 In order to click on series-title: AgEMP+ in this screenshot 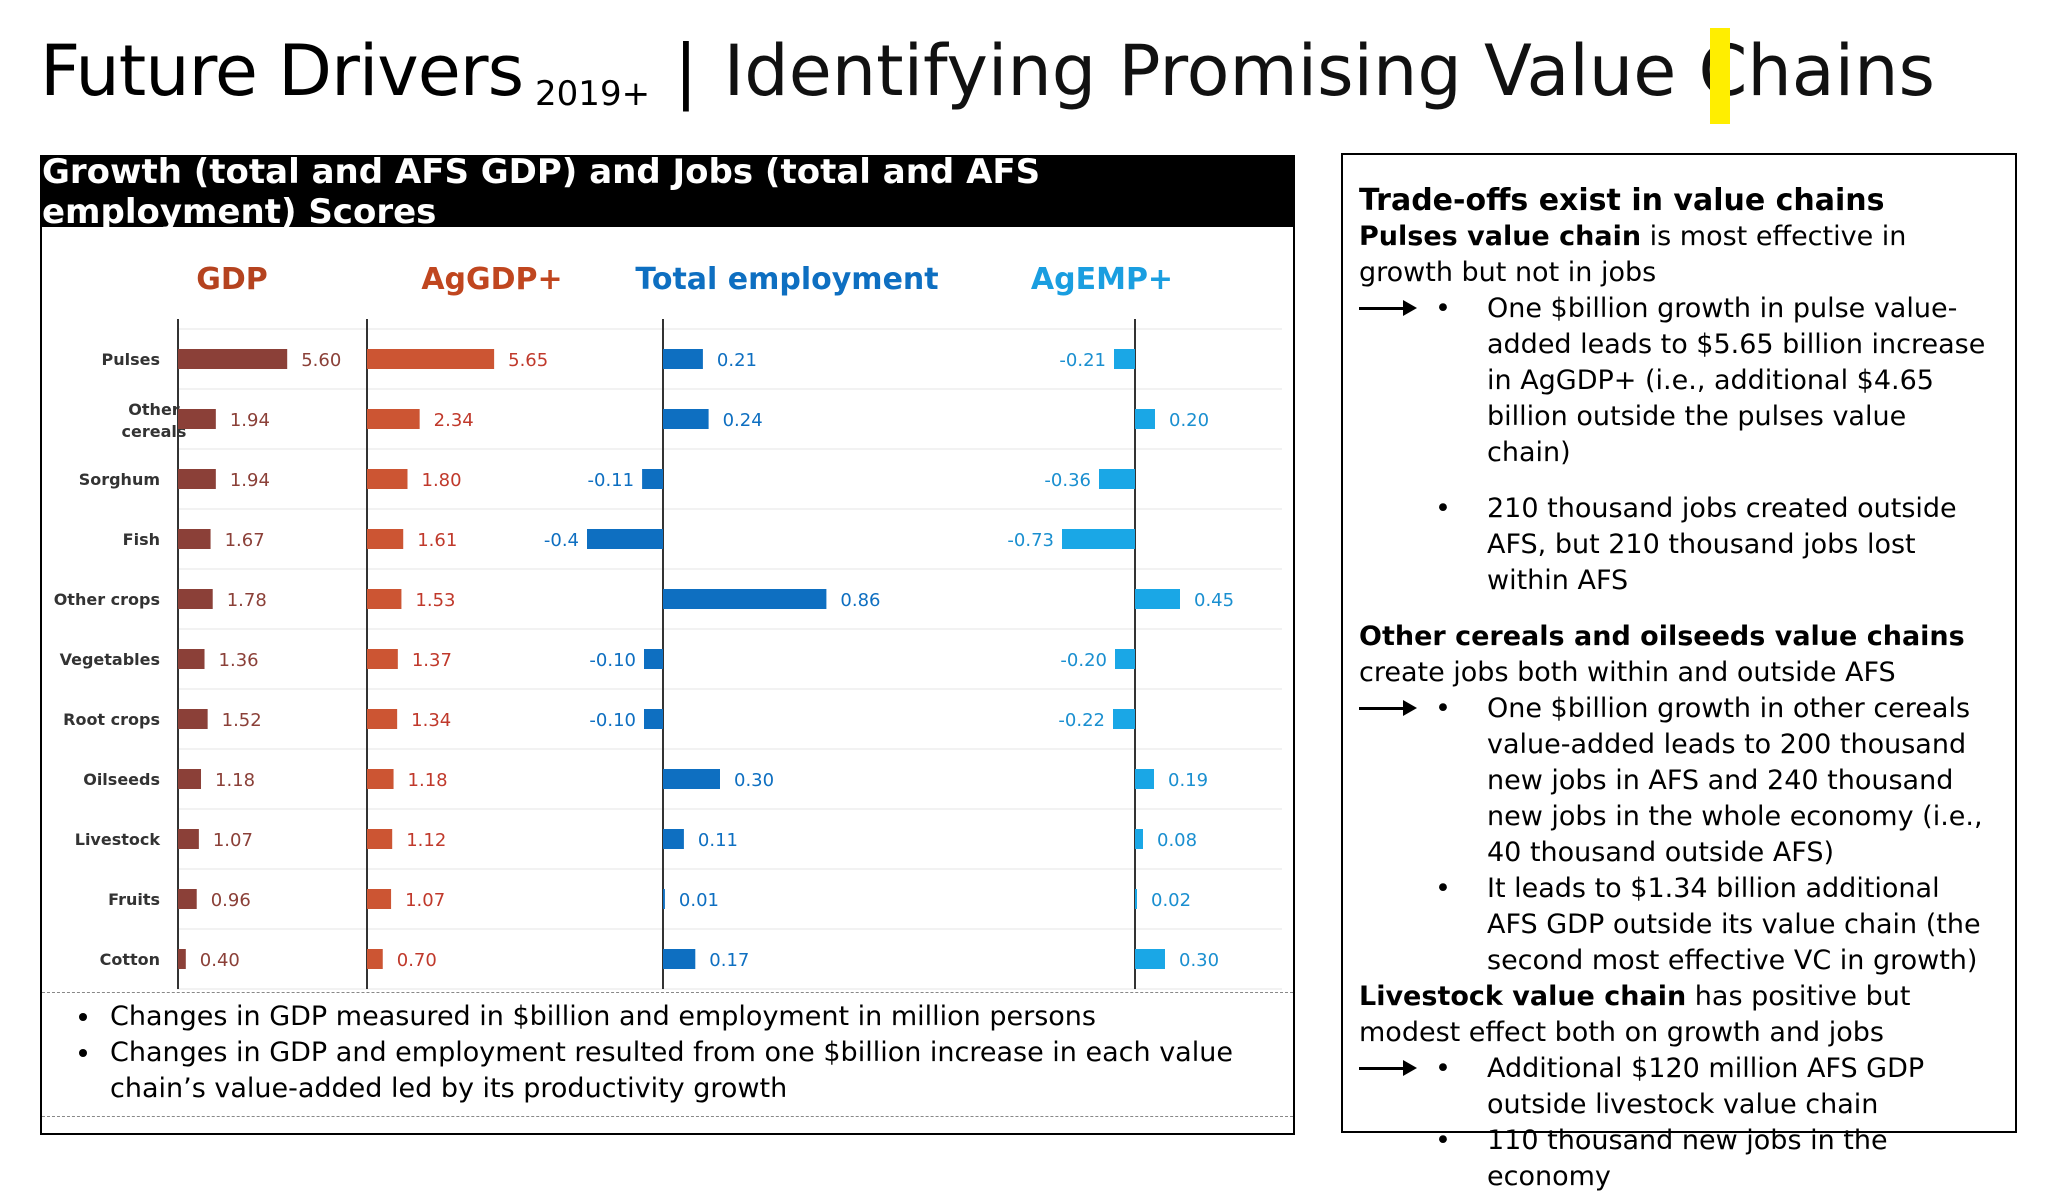, I will do `click(1102, 279)`.